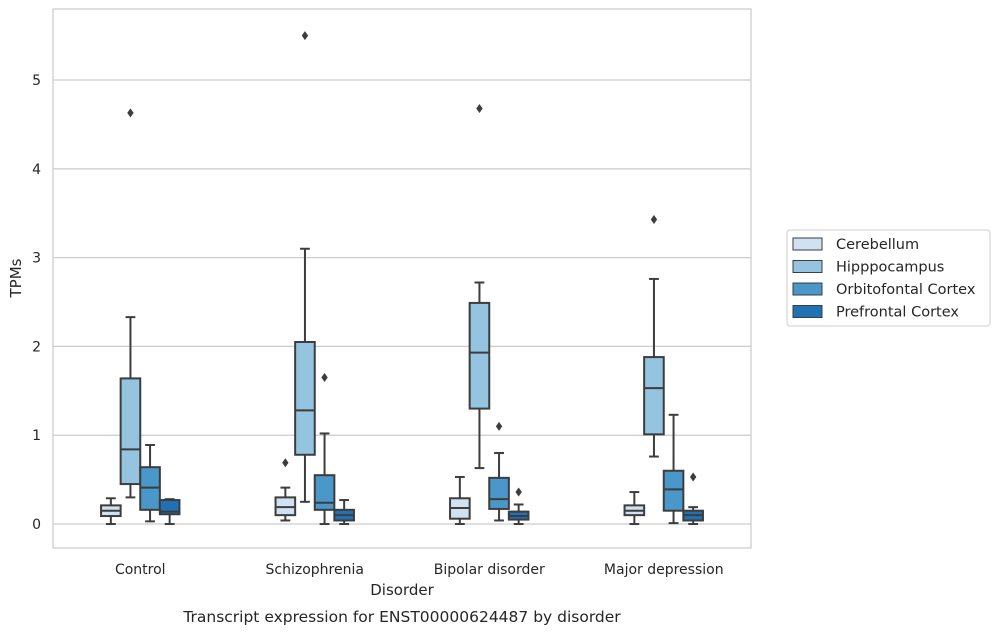  I want to click on x-axis-label: Disorder, so click(402, 590).